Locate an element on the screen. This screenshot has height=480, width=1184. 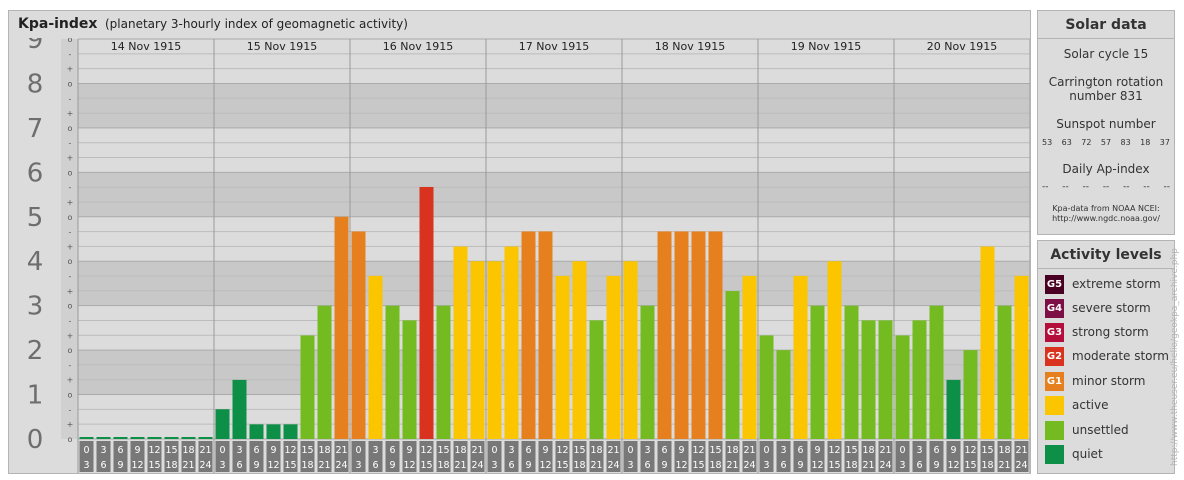
solar-cycle: Solar cycle 15 is located at coordinates (1106, 54).